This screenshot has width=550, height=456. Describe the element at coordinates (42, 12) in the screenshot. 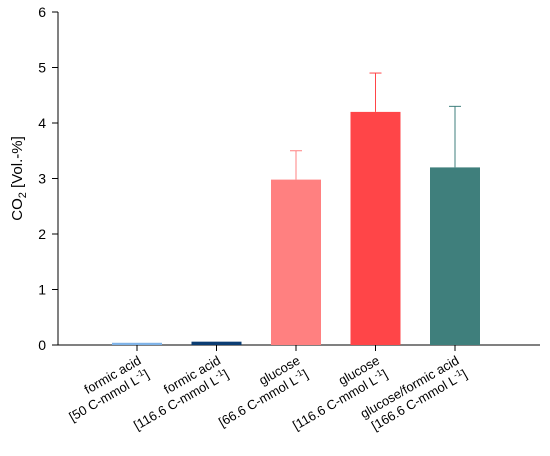

I see `y-tick-label: 6` at that location.